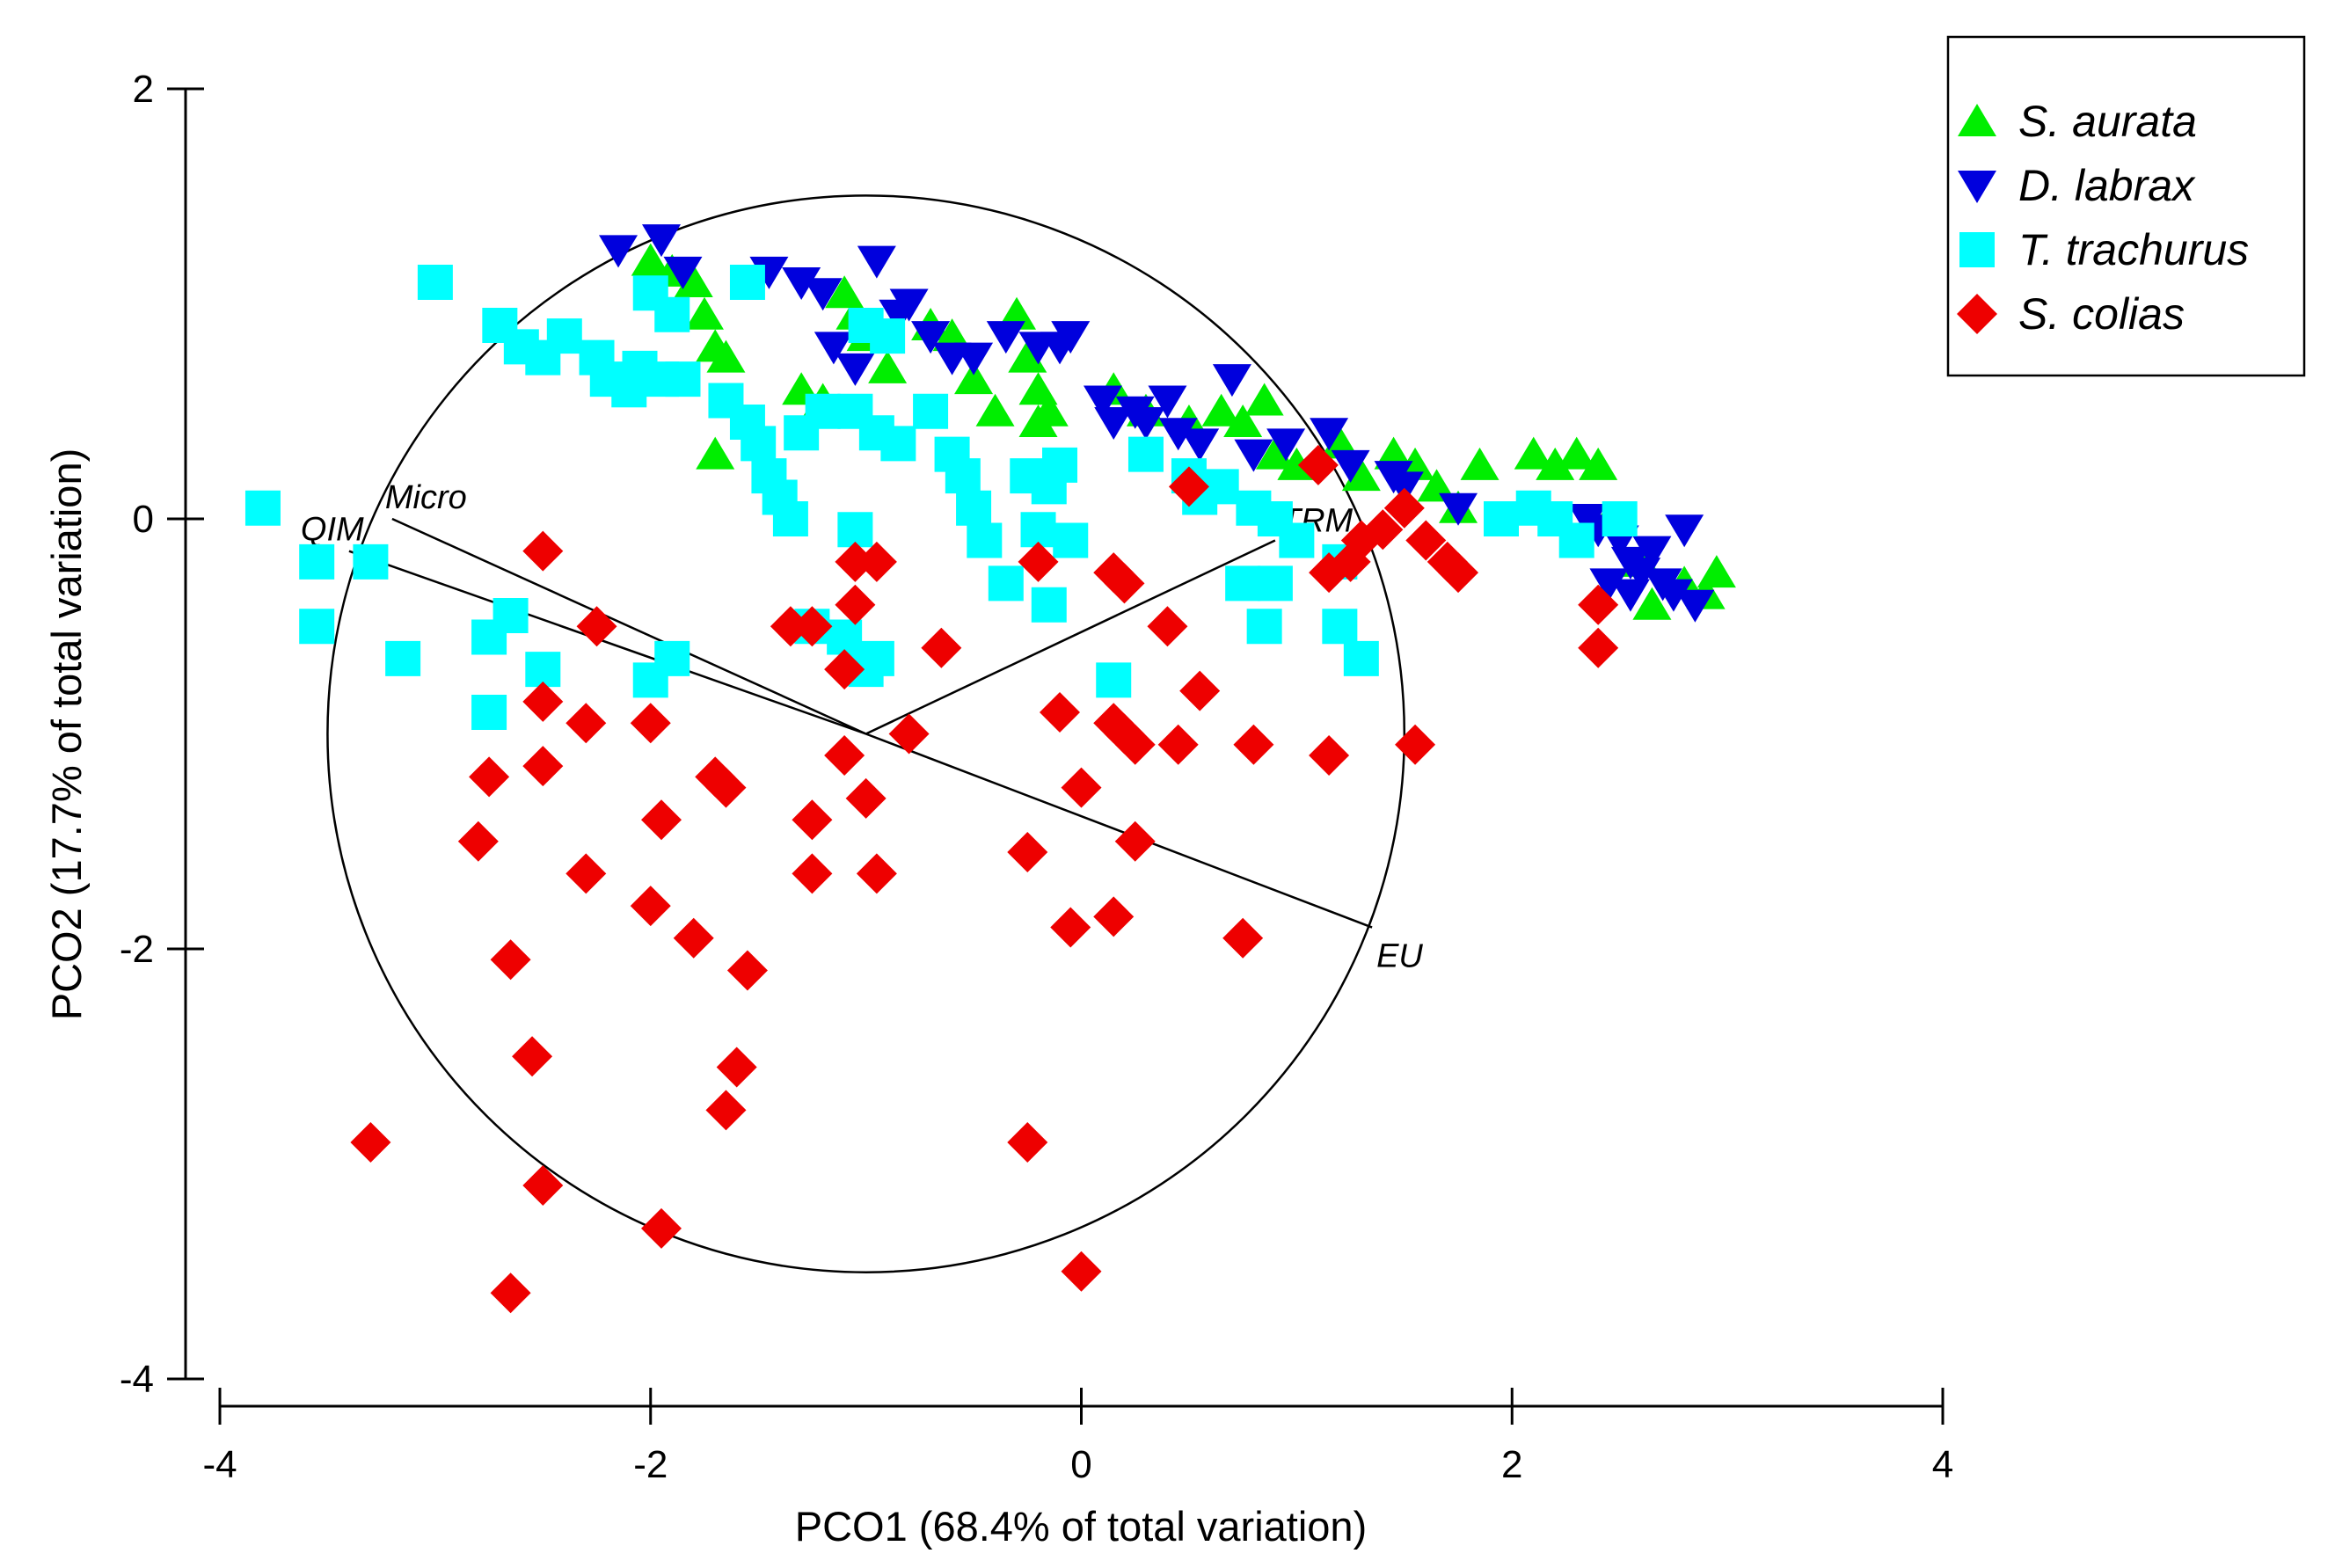  I want to click on legend: S. aurata D. labrax T. trachurus S. colias, so click(2126, 206).